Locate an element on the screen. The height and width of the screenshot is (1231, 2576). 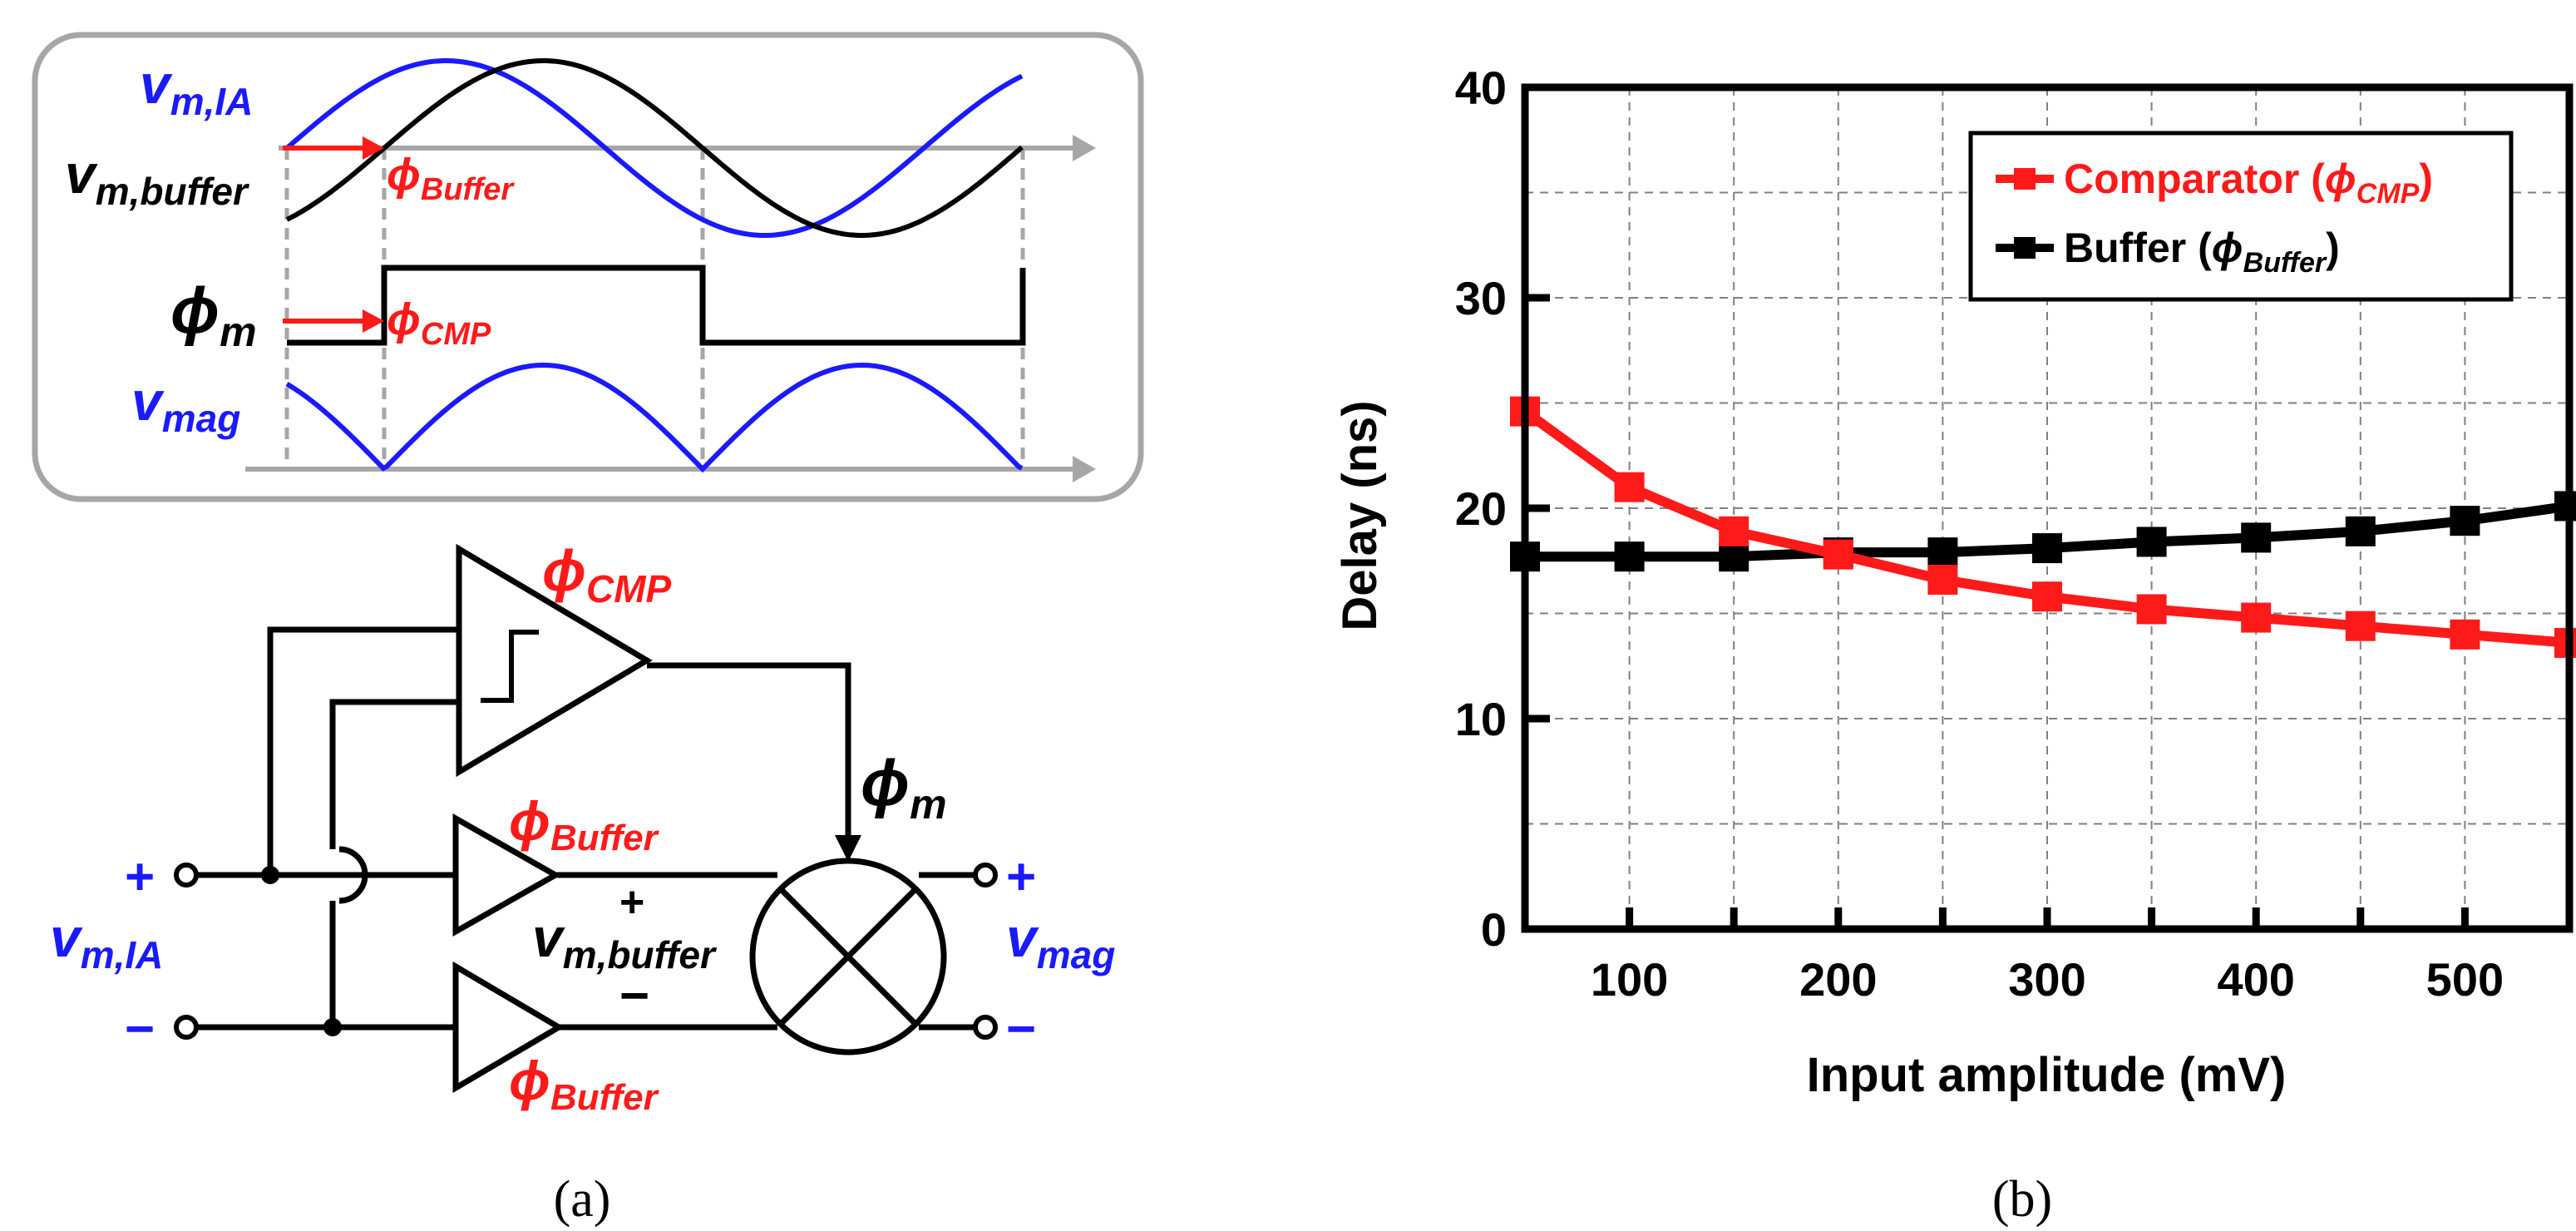
terminal-out-minus is located at coordinates (986, 1027).